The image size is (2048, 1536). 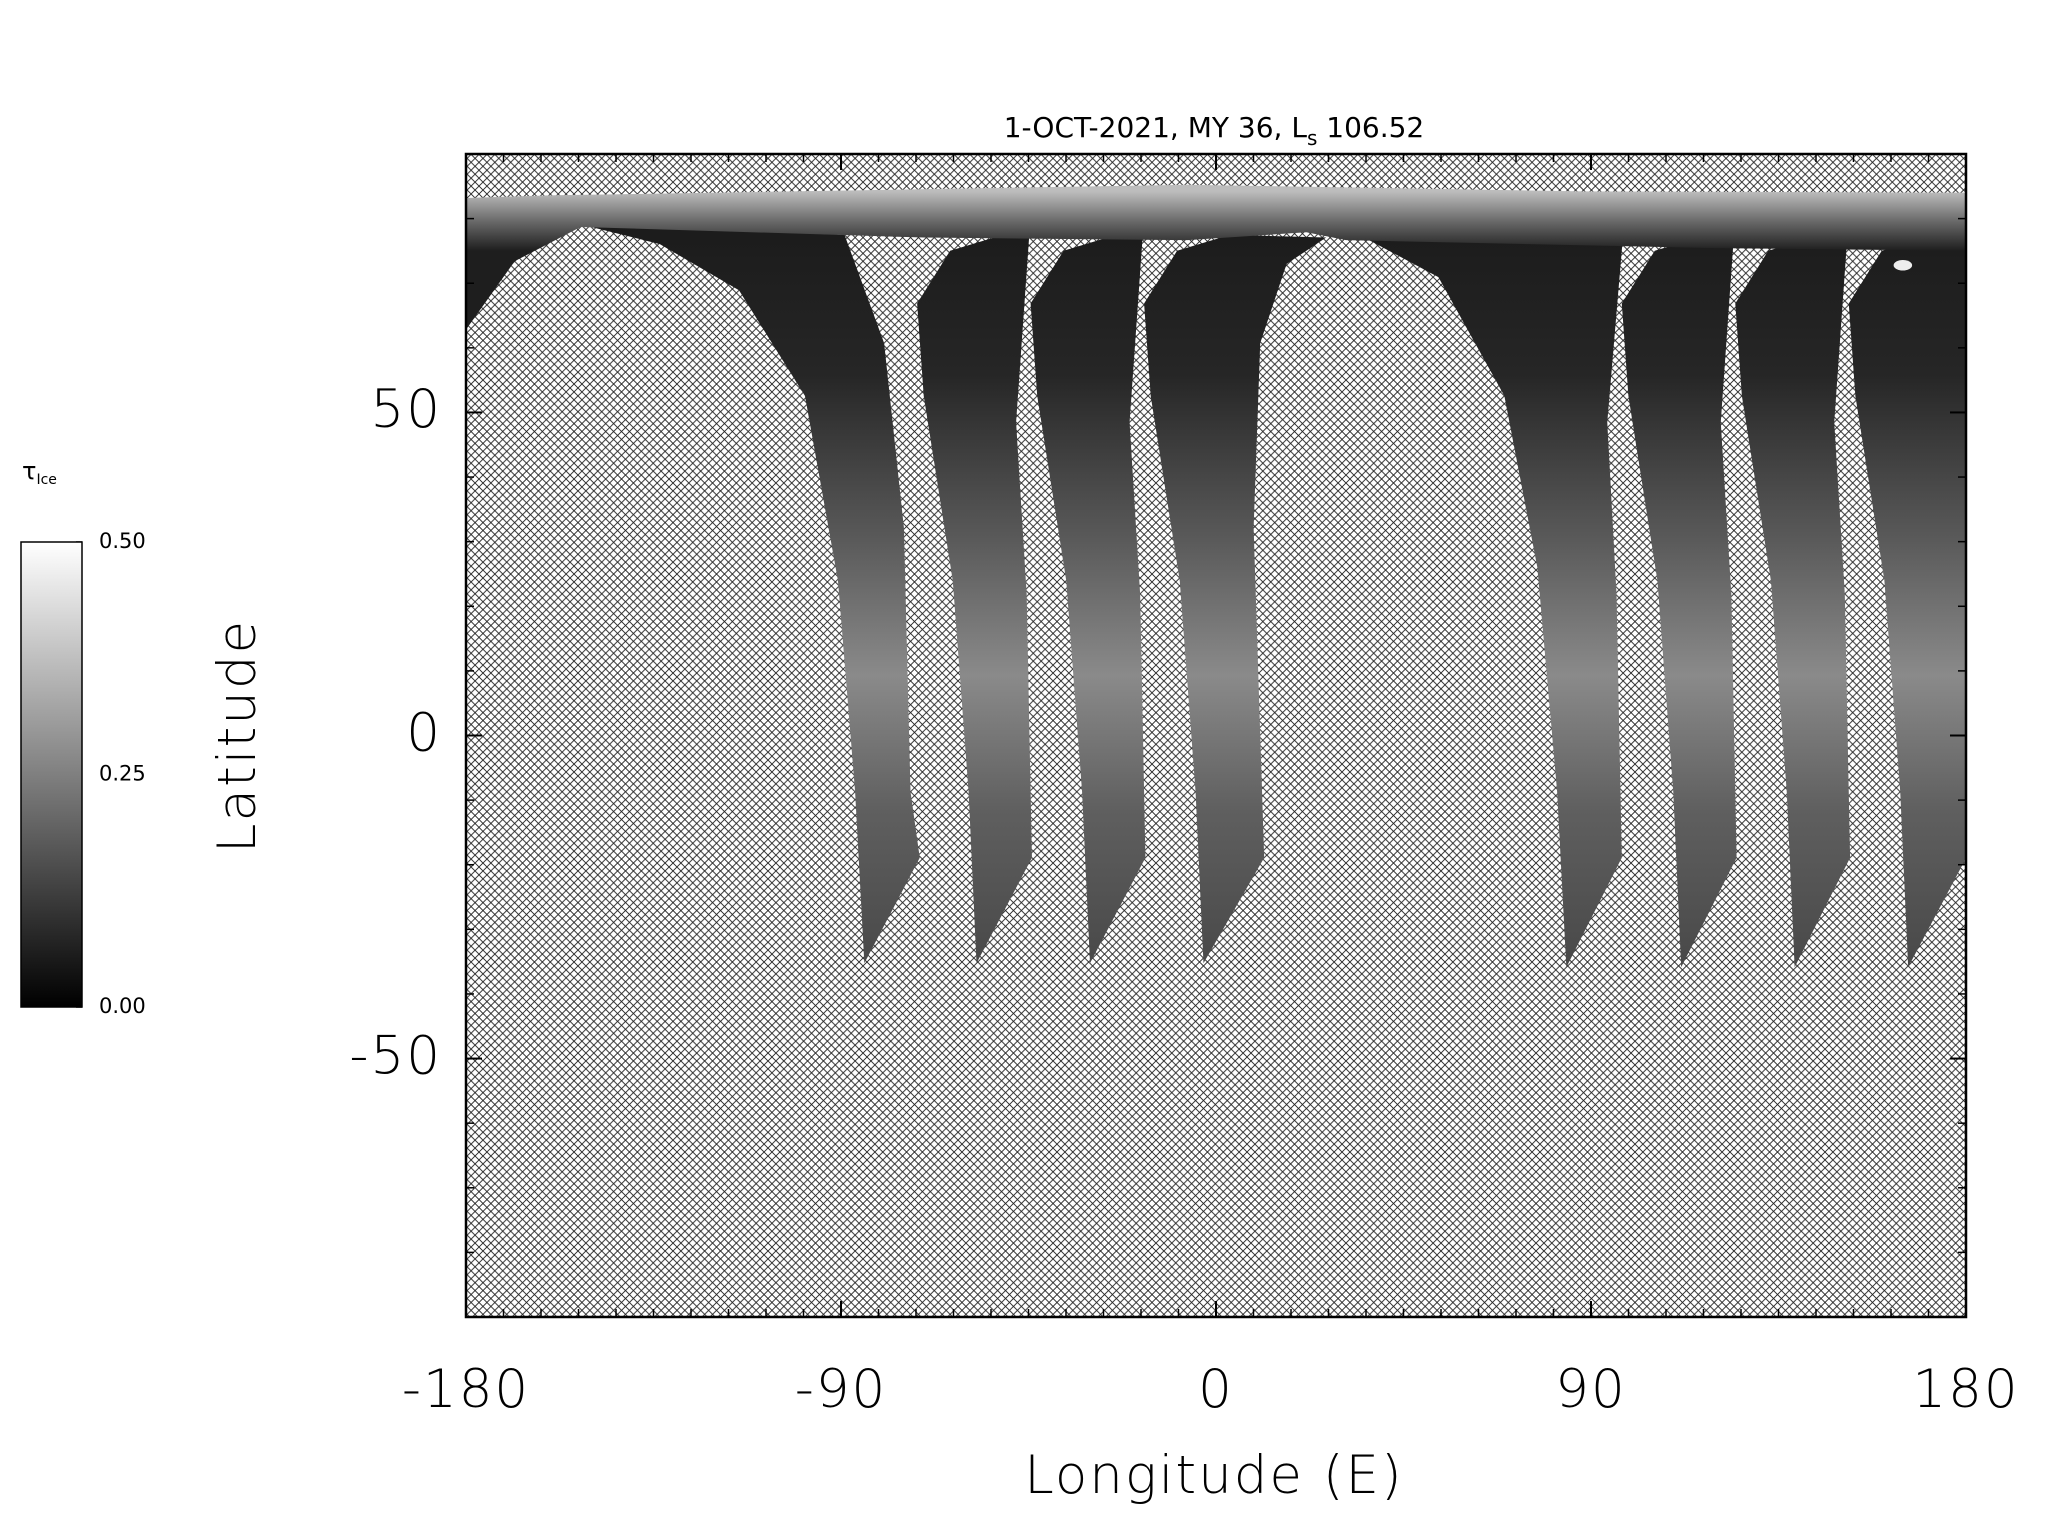 I want to click on colorbar-tick-label: 0.50, so click(x=122, y=541).